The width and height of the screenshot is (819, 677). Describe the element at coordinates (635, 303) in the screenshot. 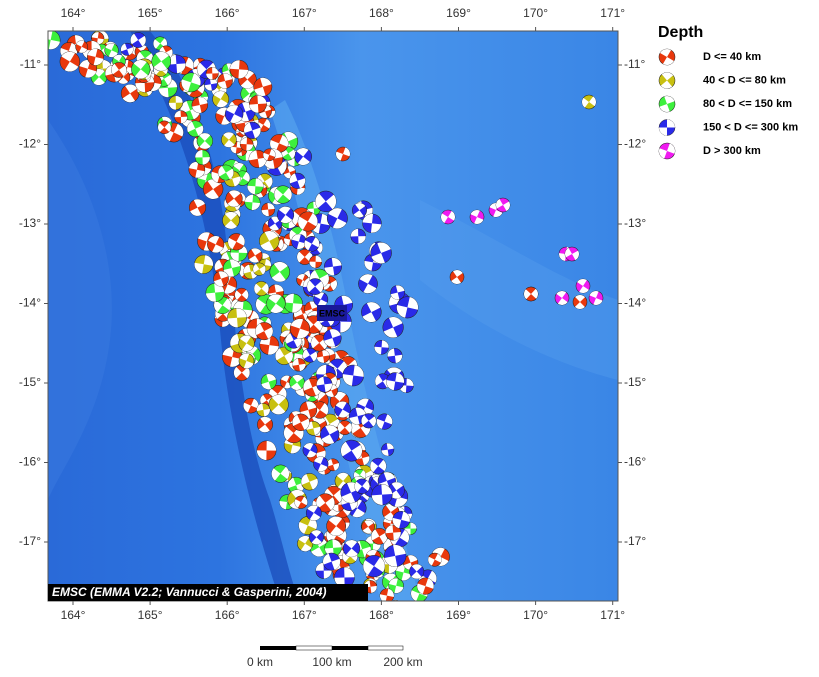

I see `lat-label: -14°` at that location.